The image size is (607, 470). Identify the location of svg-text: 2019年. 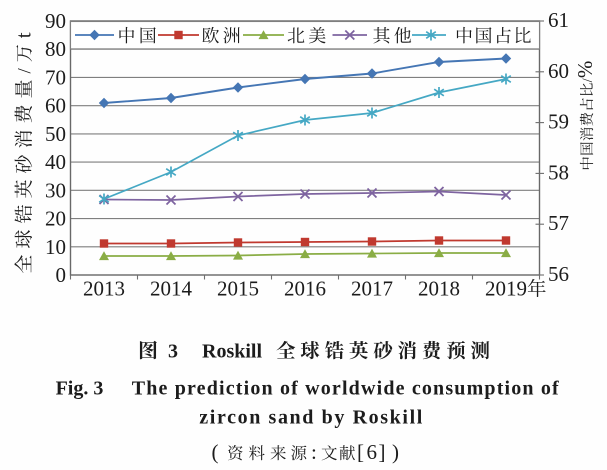
(516, 288).